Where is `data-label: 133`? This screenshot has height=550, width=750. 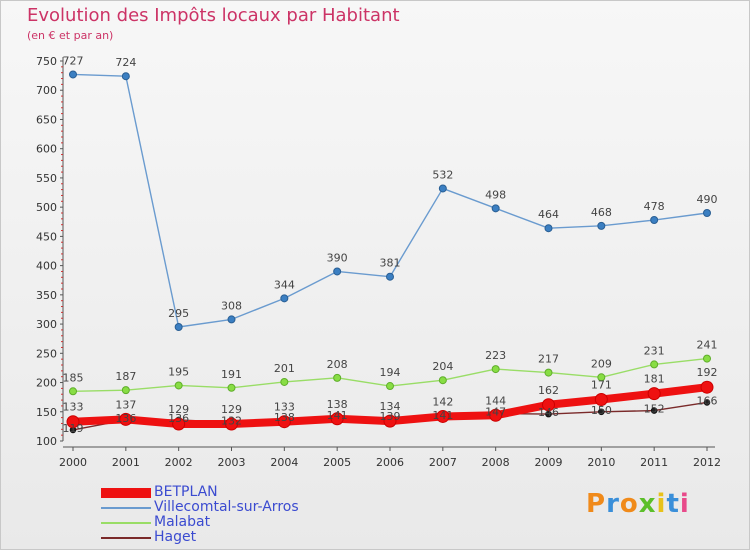 data-label: 133 is located at coordinates (73, 407).